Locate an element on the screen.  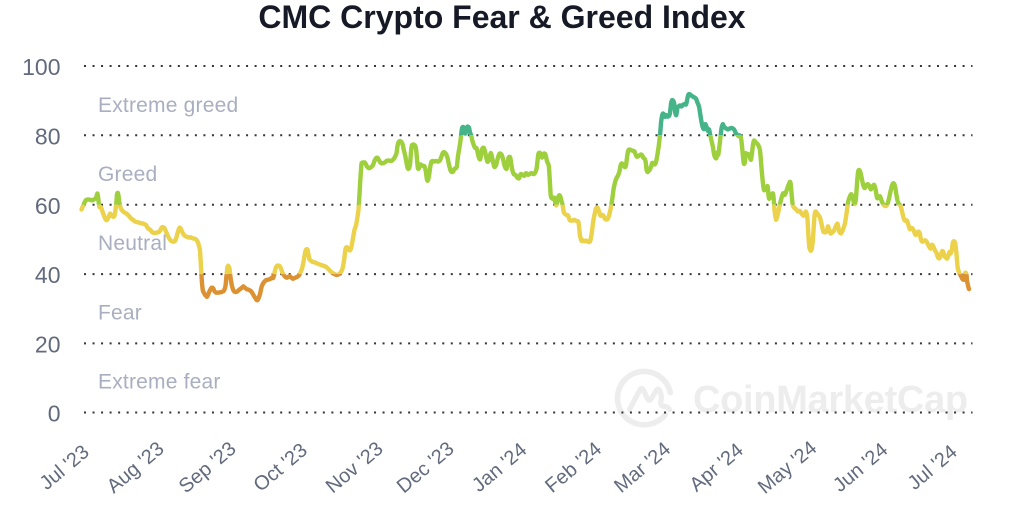
svg-text: CMC Crypto Fear & Greed Index is located at coordinates (501, 17).